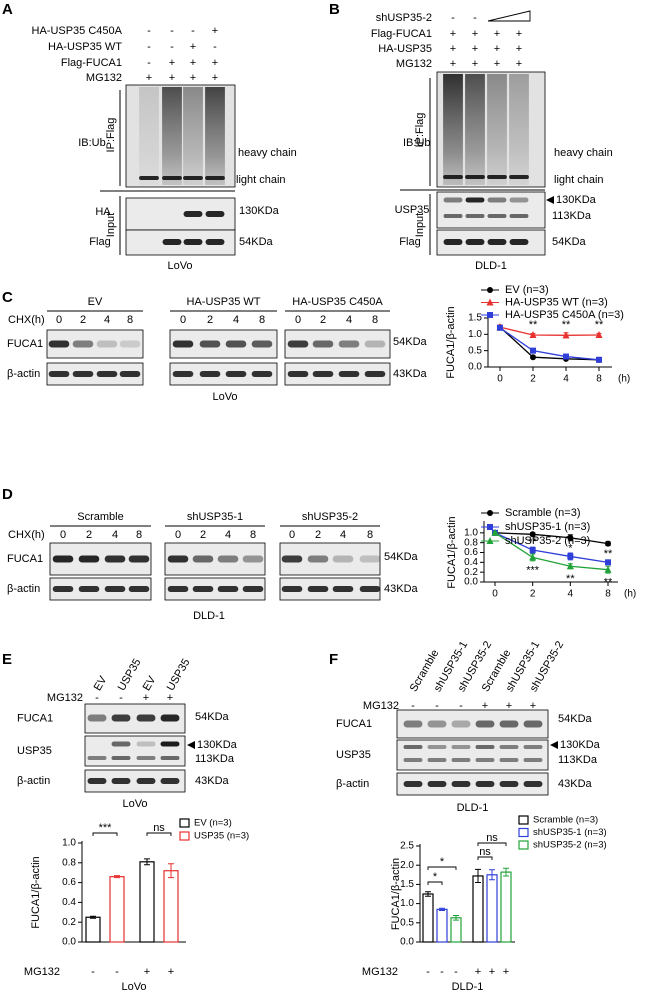 The image size is (645, 1002). I want to click on blot, so click(472, 755).